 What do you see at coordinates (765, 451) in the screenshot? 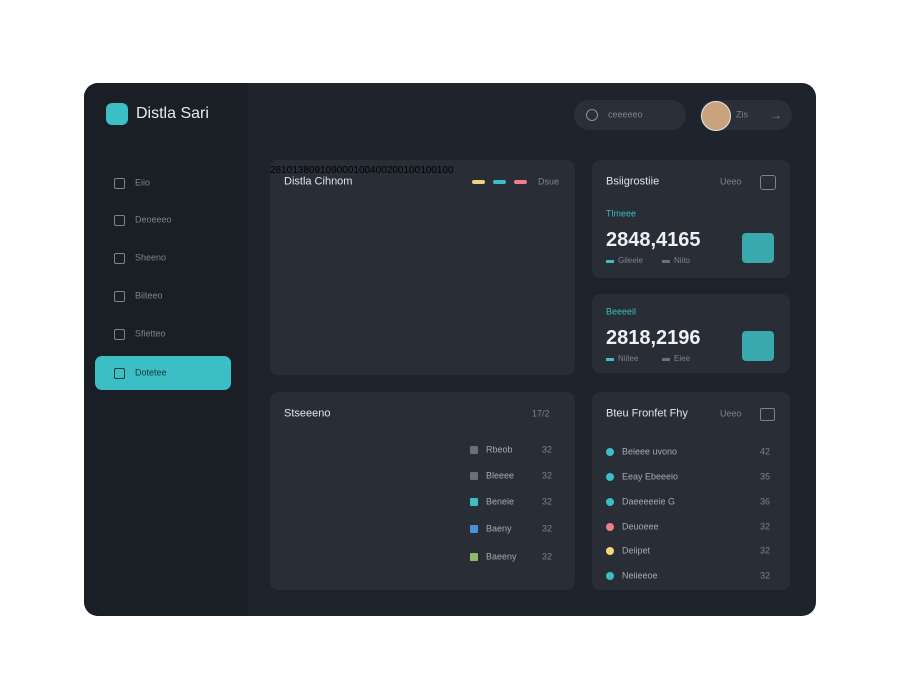
I see `item-value: 42` at bounding box center [765, 451].